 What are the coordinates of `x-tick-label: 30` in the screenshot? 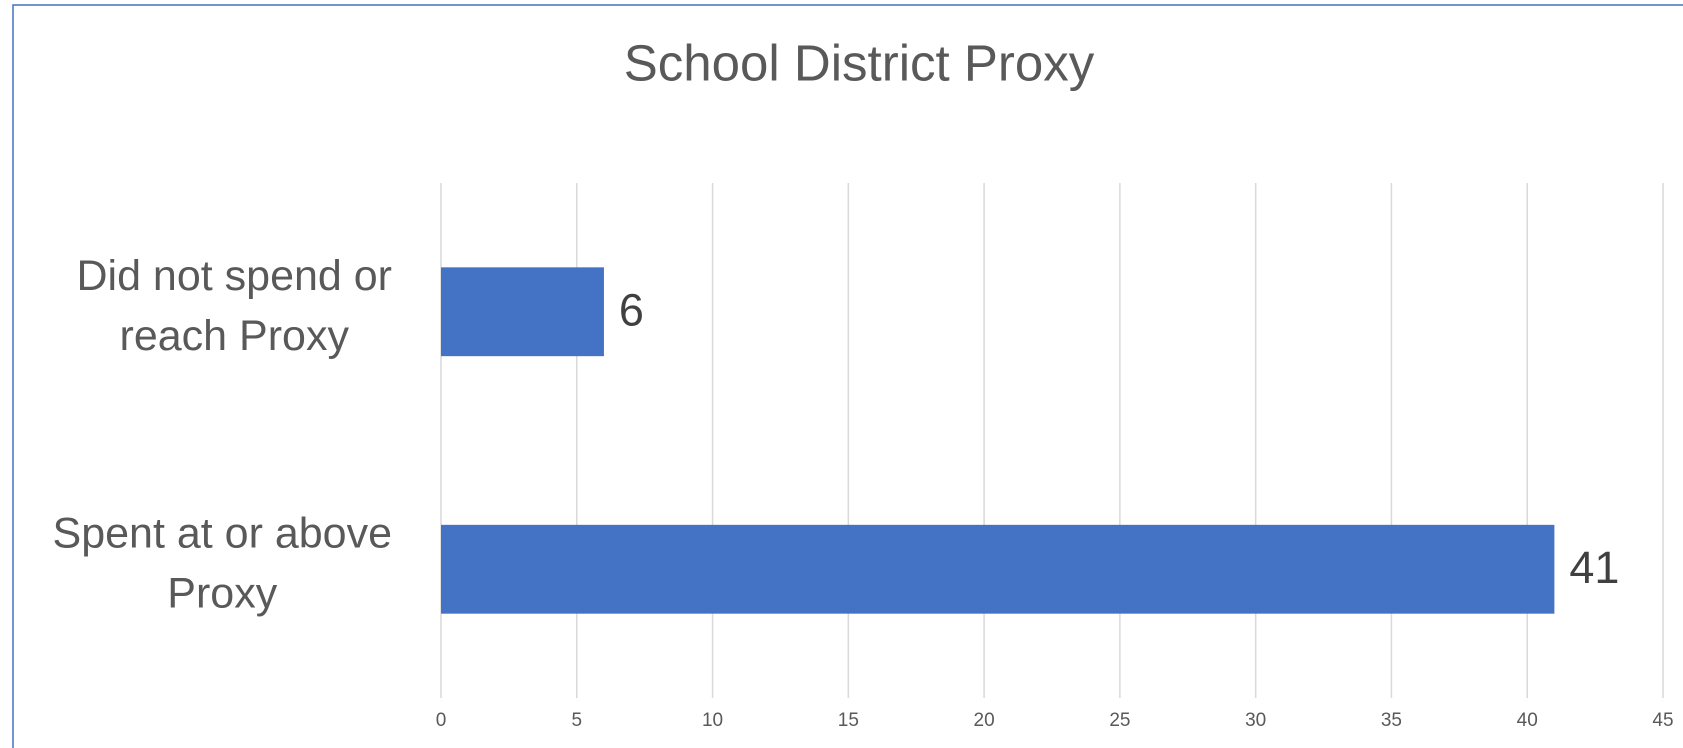 It's located at (1255, 720).